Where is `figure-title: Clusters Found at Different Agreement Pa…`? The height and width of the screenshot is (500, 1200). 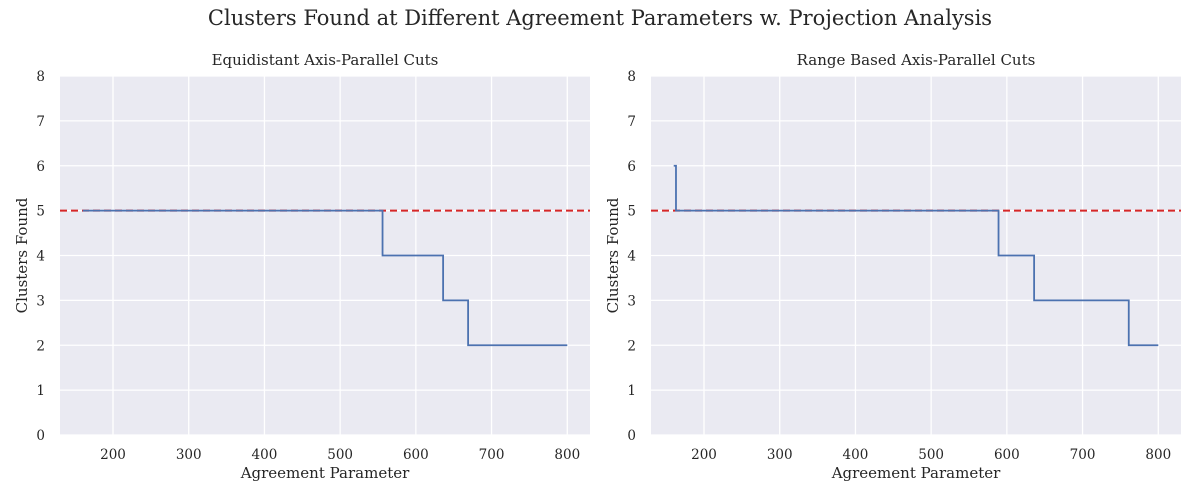 figure-title: Clusters Found at Different Agreement Pa… is located at coordinates (600, 18).